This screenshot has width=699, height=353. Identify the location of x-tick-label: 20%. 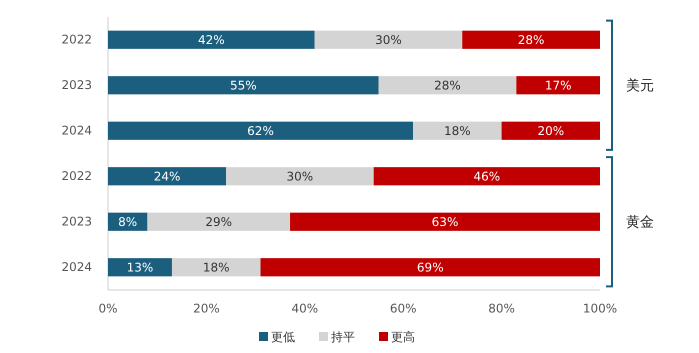
(206, 309).